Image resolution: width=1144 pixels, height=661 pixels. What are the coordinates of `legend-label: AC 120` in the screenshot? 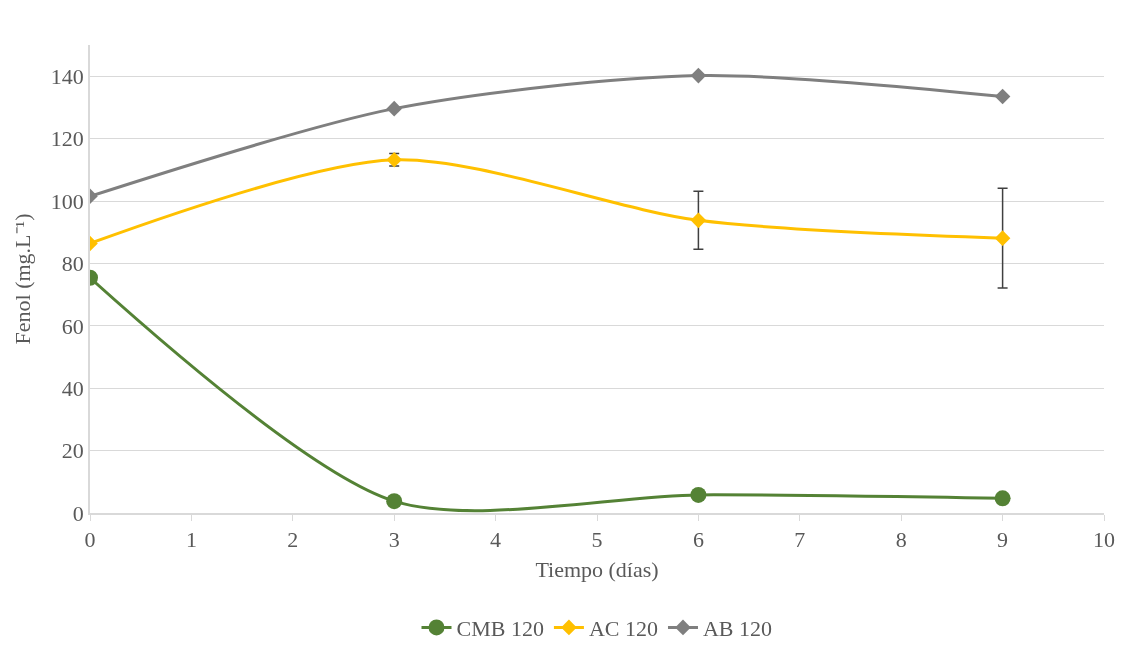 It's located at (623, 628).